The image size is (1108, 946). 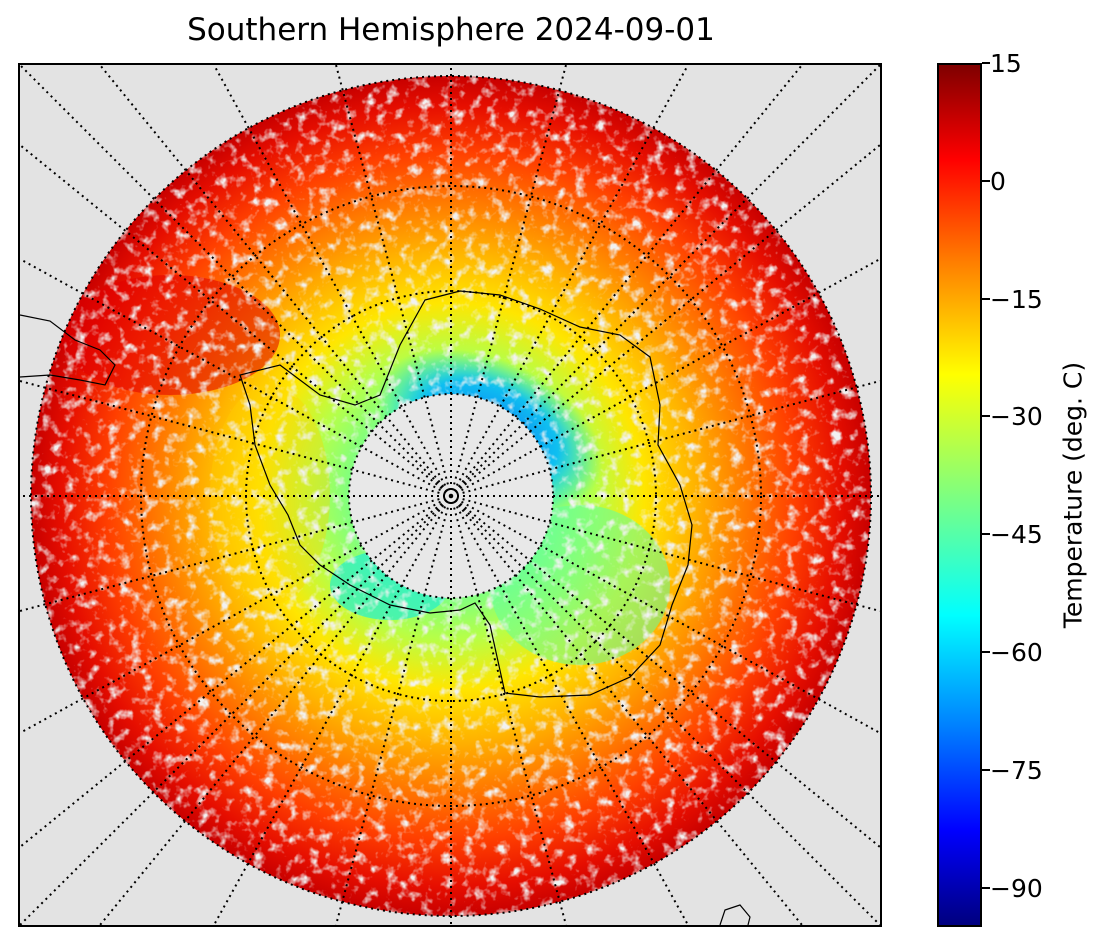 What do you see at coordinates (1016, 888) in the screenshot?
I see `colorbar-tick-label: −90` at bounding box center [1016, 888].